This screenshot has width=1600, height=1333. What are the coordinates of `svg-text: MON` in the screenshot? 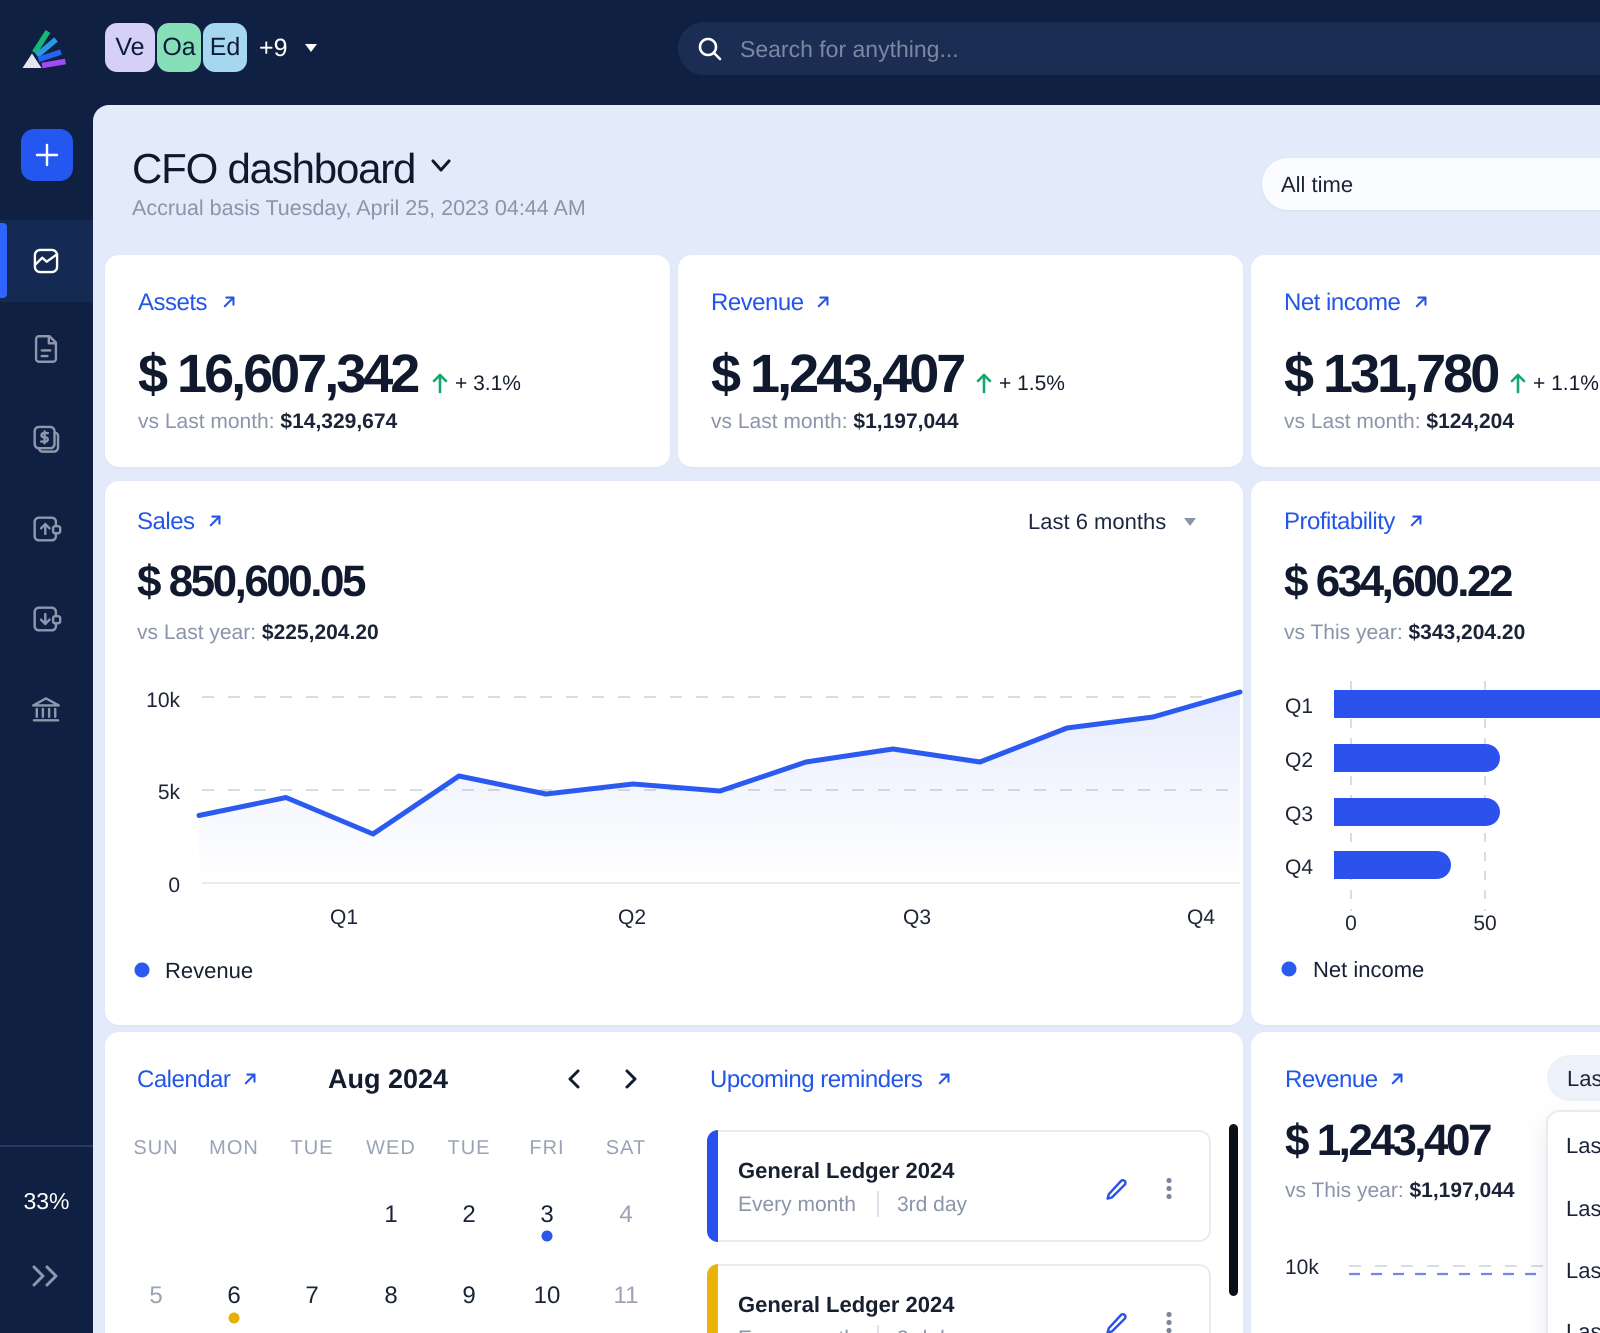 It's located at (234, 1148).